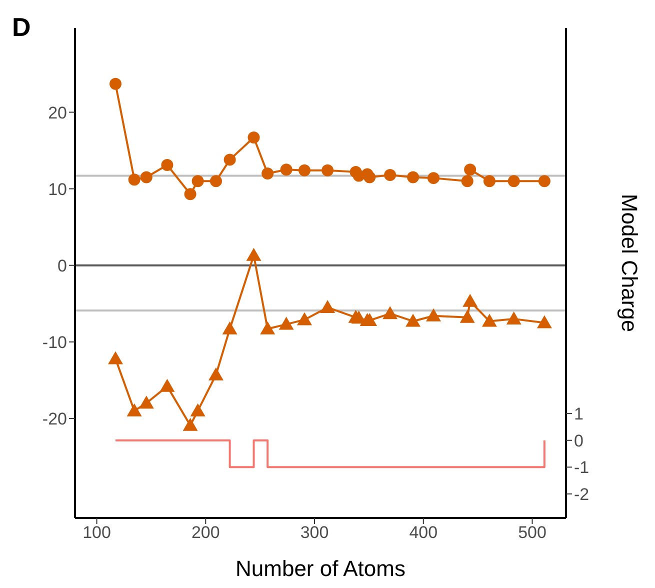 This screenshot has width=655, height=588. I want to click on chart-title: D, so click(21, 27).